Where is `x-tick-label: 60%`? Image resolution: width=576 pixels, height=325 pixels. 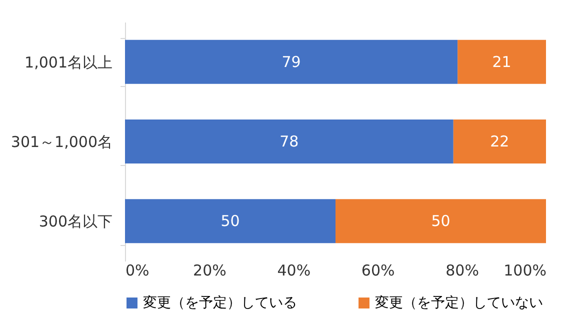
x-tick-label: 60% is located at coordinates (378, 271).